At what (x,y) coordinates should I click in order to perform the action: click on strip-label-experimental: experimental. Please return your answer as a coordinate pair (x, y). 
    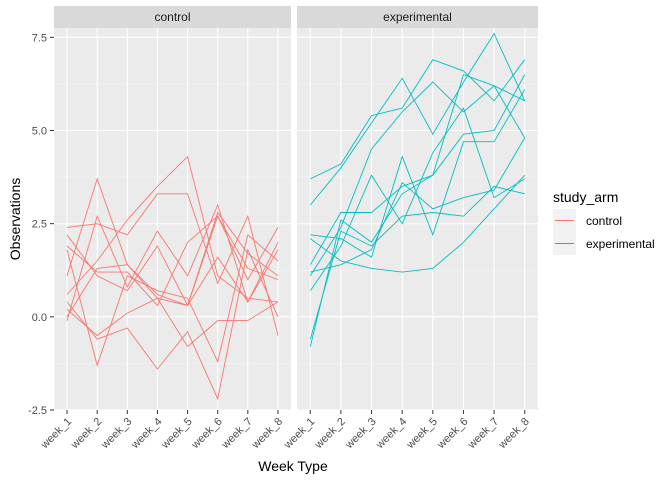
    Looking at the image, I should click on (417, 17).